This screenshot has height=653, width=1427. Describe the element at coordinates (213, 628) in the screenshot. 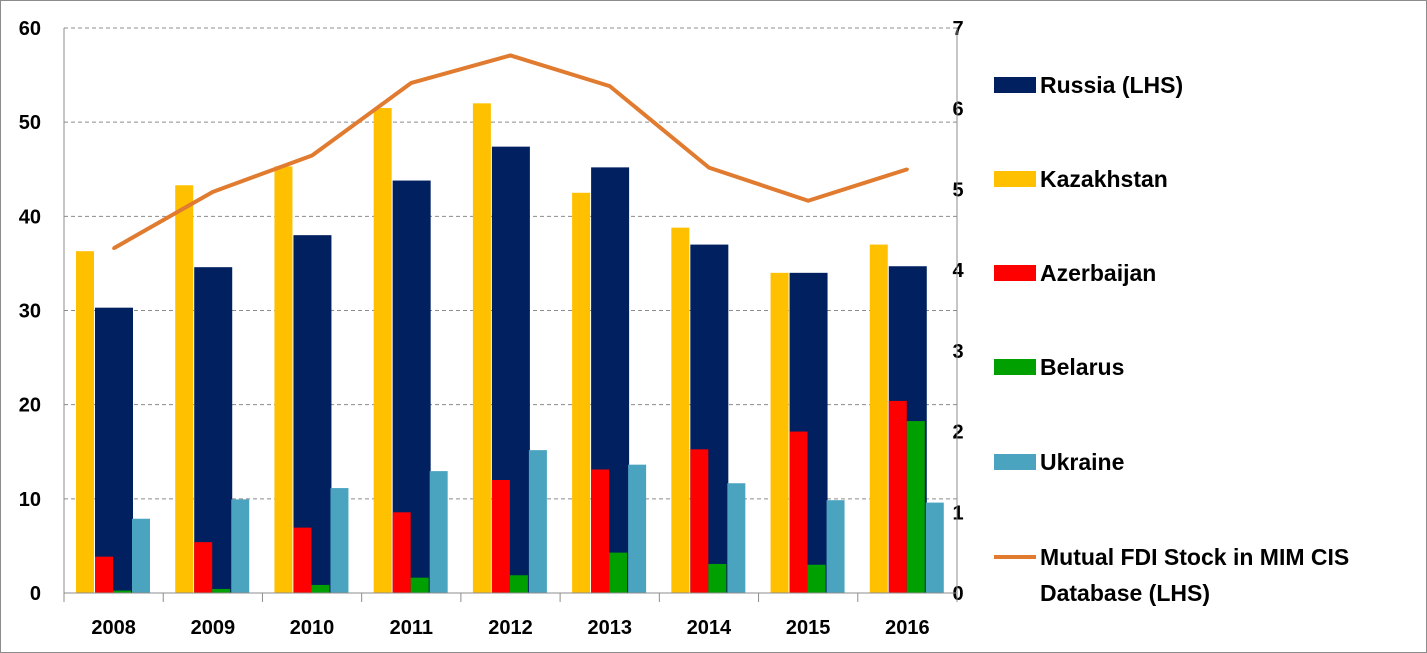

I see `x-tick-label: 2009` at that location.